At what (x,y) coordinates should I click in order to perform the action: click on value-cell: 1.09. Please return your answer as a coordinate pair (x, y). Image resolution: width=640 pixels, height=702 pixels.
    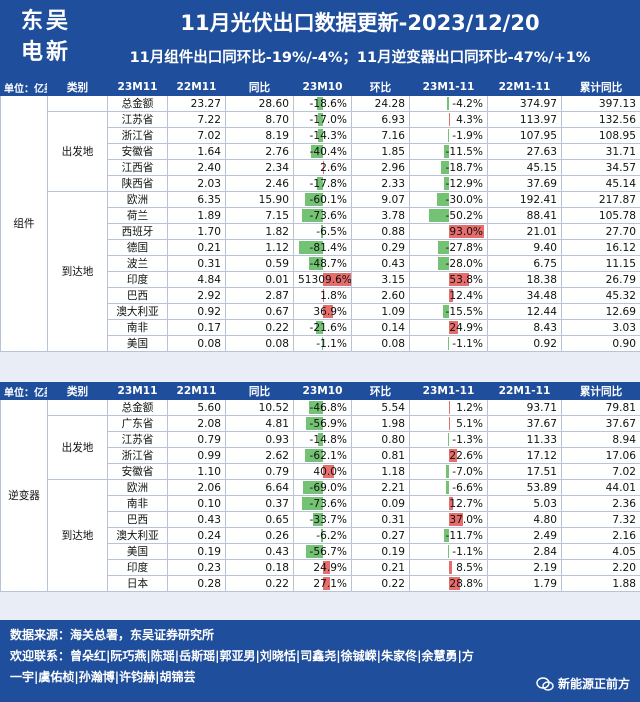
    Looking at the image, I should click on (380, 311).